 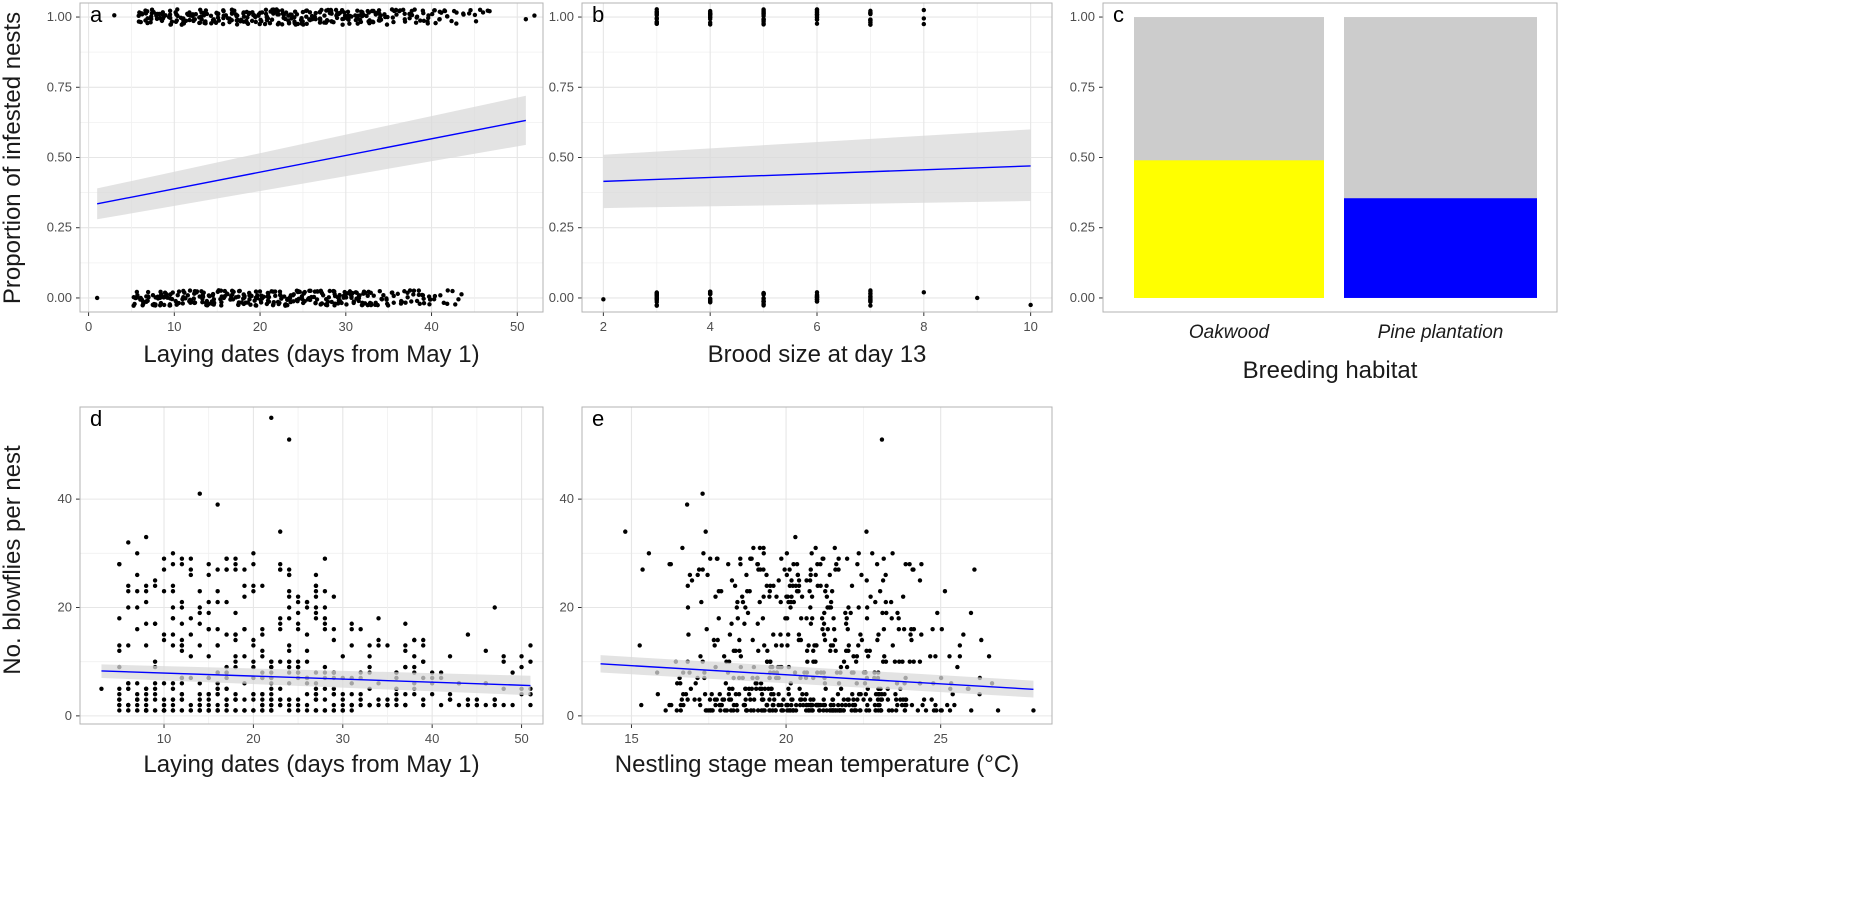 What do you see at coordinates (59, 297) in the screenshot?
I see `panel-a-ytick-label: 0.00` at bounding box center [59, 297].